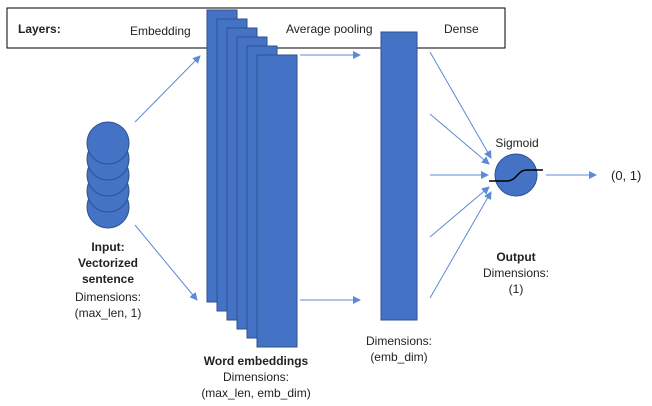  What do you see at coordinates (108, 143) in the screenshot?
I see `input-token-circle` at bounding box center [108, 143].